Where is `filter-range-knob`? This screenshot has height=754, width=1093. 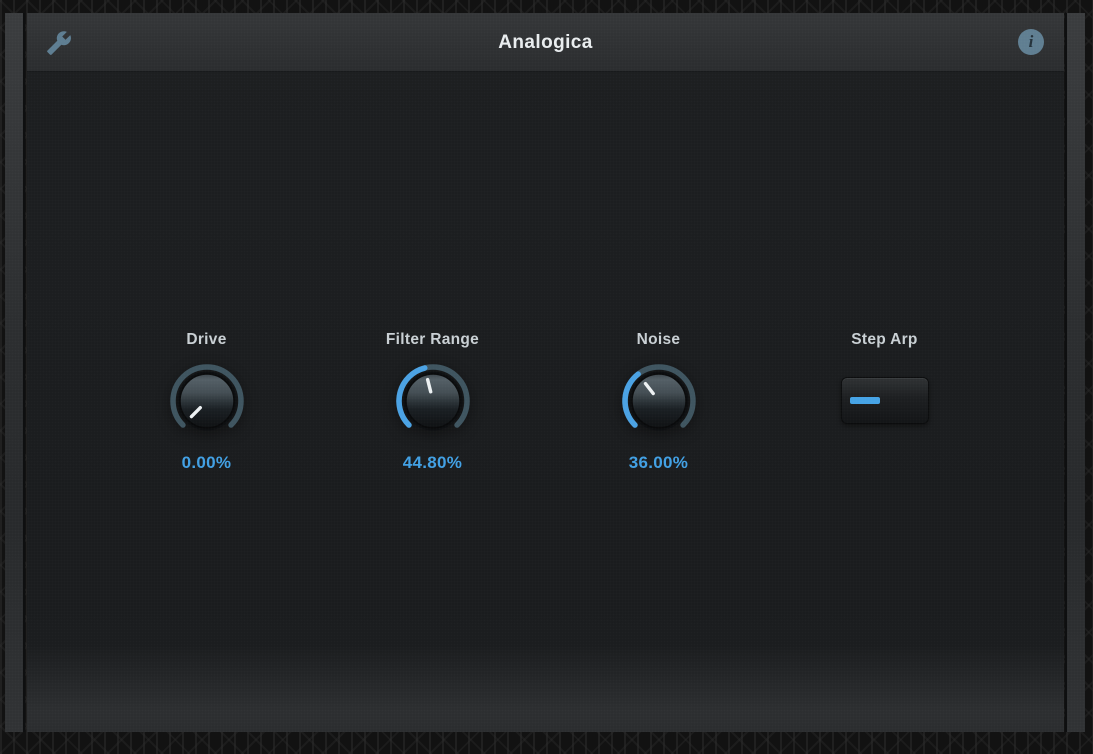 filter-range-knob is located at coordinates (433, 401).